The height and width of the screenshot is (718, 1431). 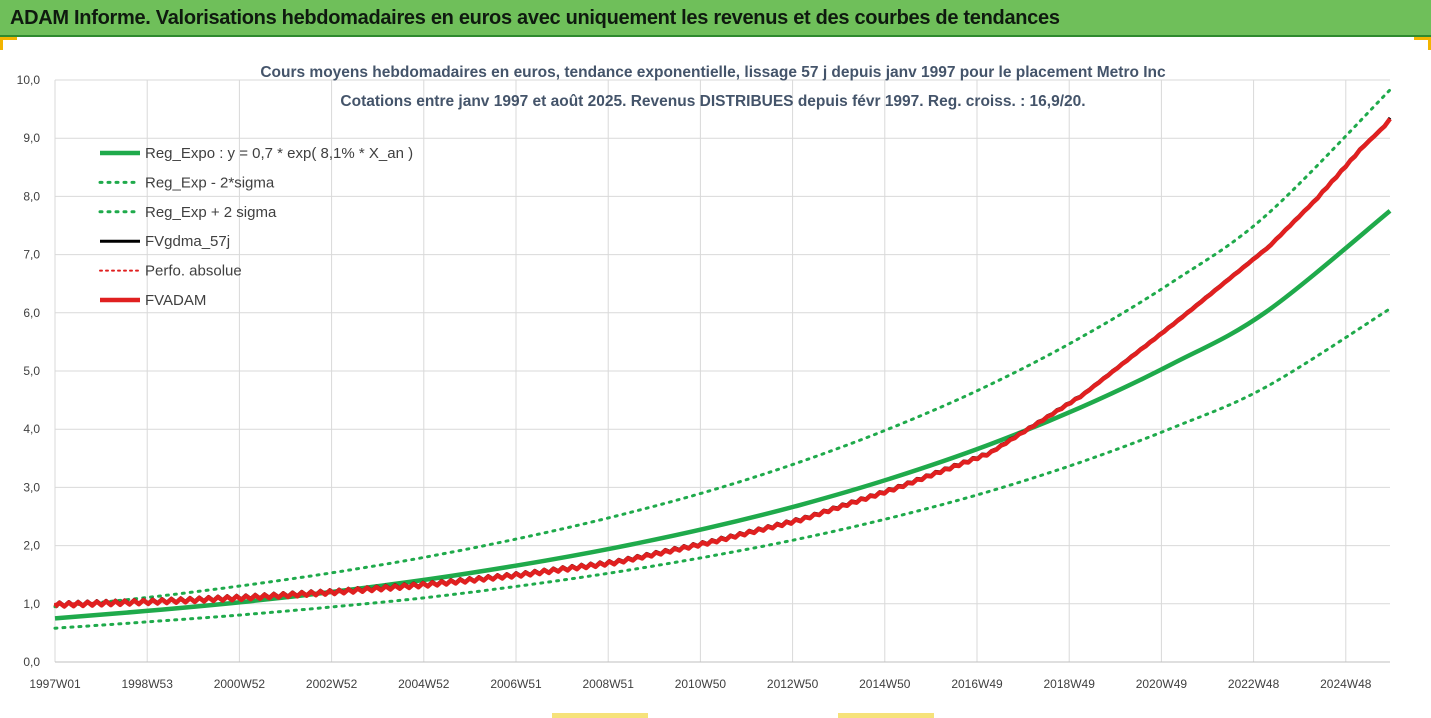 I want to click on y-tick-label: 7,0, so click(x=31, y=255).